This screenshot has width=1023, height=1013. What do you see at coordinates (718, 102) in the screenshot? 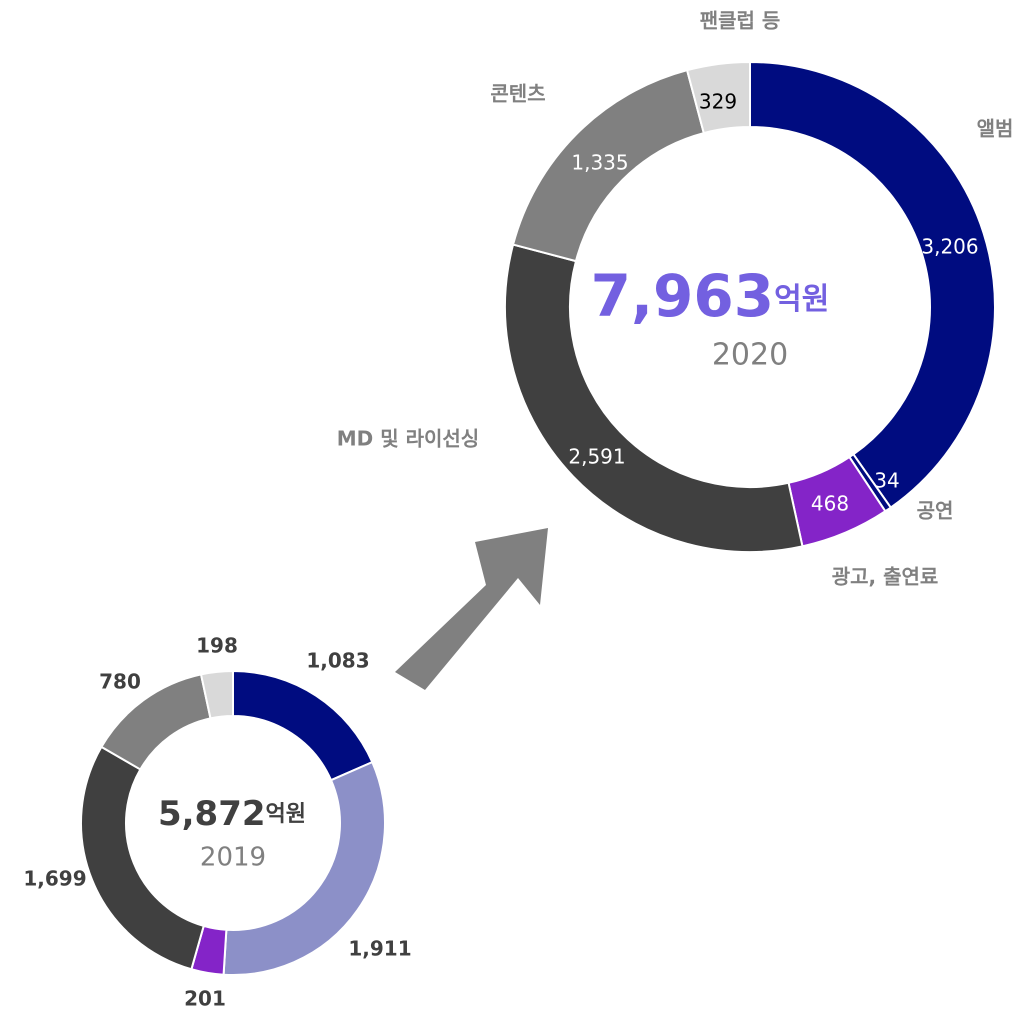
I see `value-label: 329` at bounding box center [718, 102].